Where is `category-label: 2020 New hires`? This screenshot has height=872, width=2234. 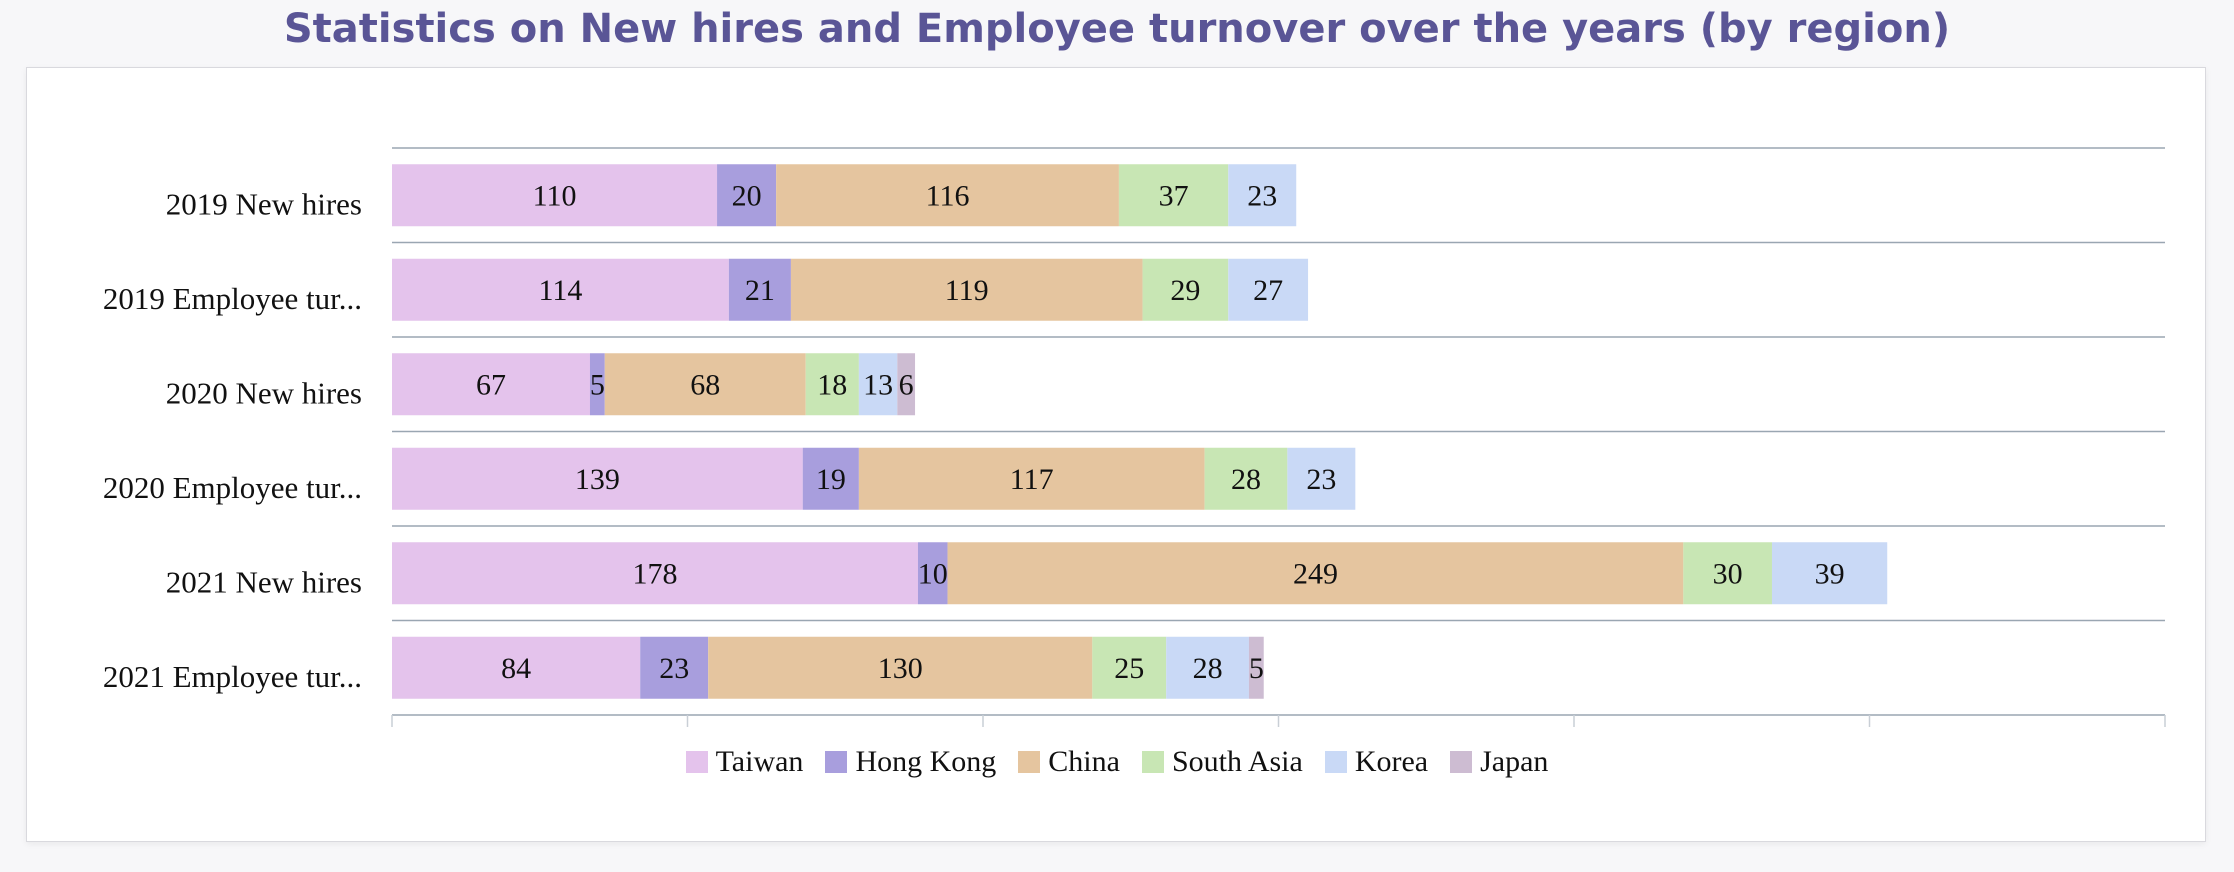 category-label: 2020 New hires is located at coordinates (264, 392).